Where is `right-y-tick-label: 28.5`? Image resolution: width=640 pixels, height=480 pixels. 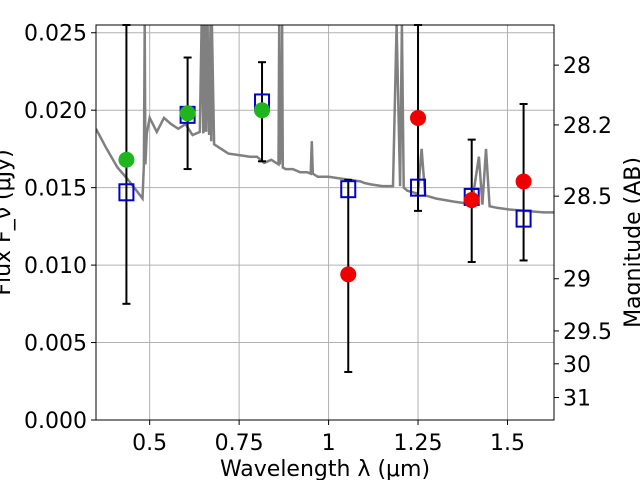
right-y-tick-label: 28.5 is located at coordinates (587, 197).